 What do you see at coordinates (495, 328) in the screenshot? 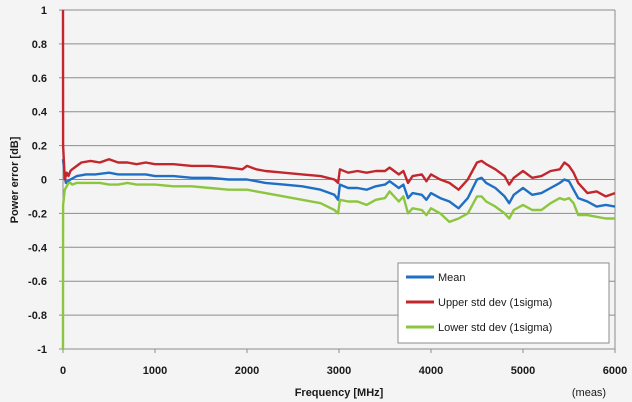
I see `legend-label-2: Lower std dev (1sigma)` at bounding box center [495, 328].